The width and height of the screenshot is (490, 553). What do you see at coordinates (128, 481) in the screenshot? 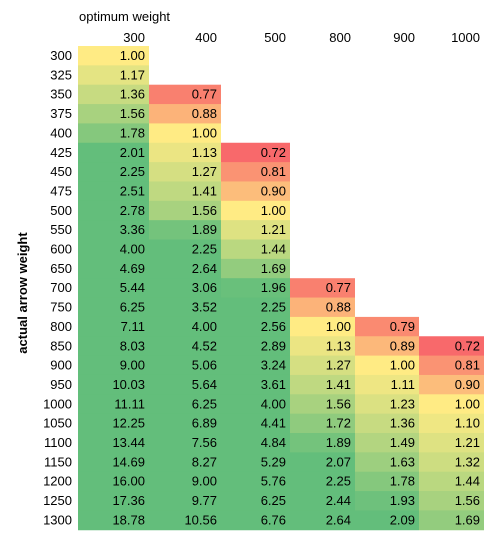
I see `cell-value: 16.00` at bounding box center [128, 481].